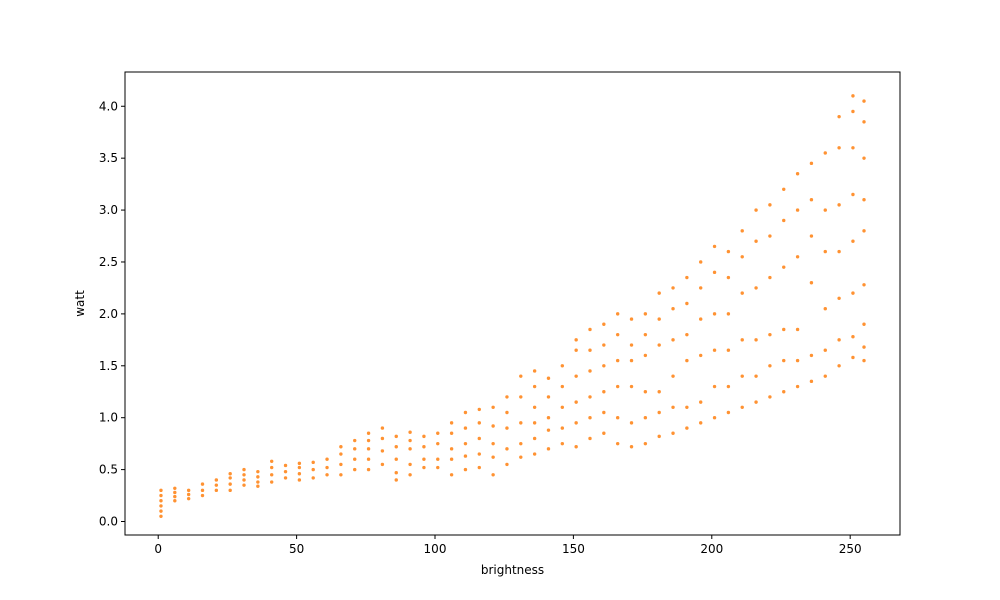 Image resolution: width=1000 pixels, height=600 pixels. I want to click on x-tick-label: 250, so click(850, 549).